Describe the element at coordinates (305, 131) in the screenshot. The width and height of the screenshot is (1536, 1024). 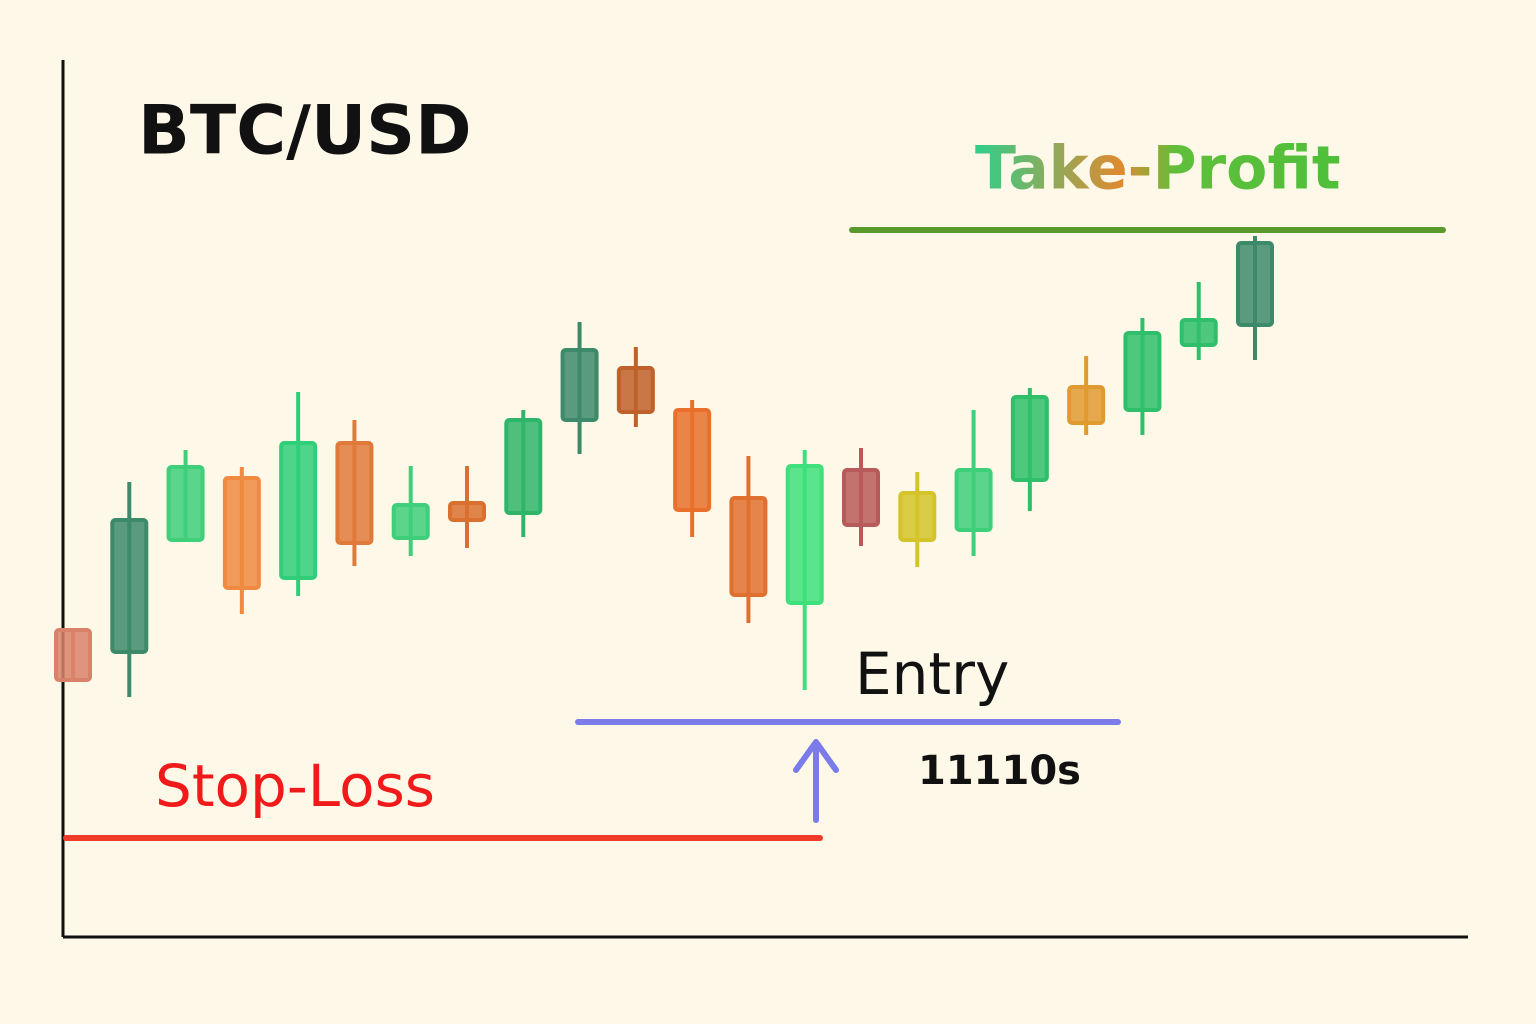
I see `chart-title: BTC/USD` at that location.